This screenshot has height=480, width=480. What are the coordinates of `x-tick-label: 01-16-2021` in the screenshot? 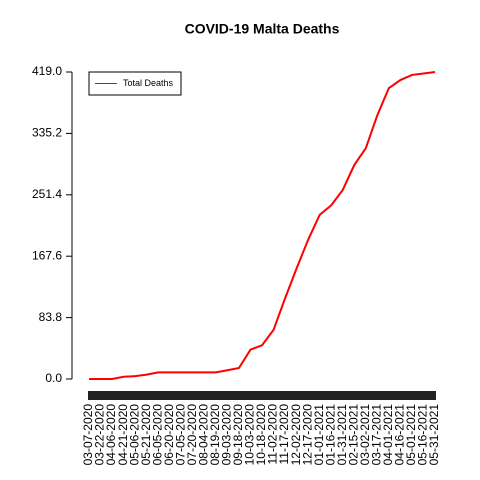 It's located at (330, 435).